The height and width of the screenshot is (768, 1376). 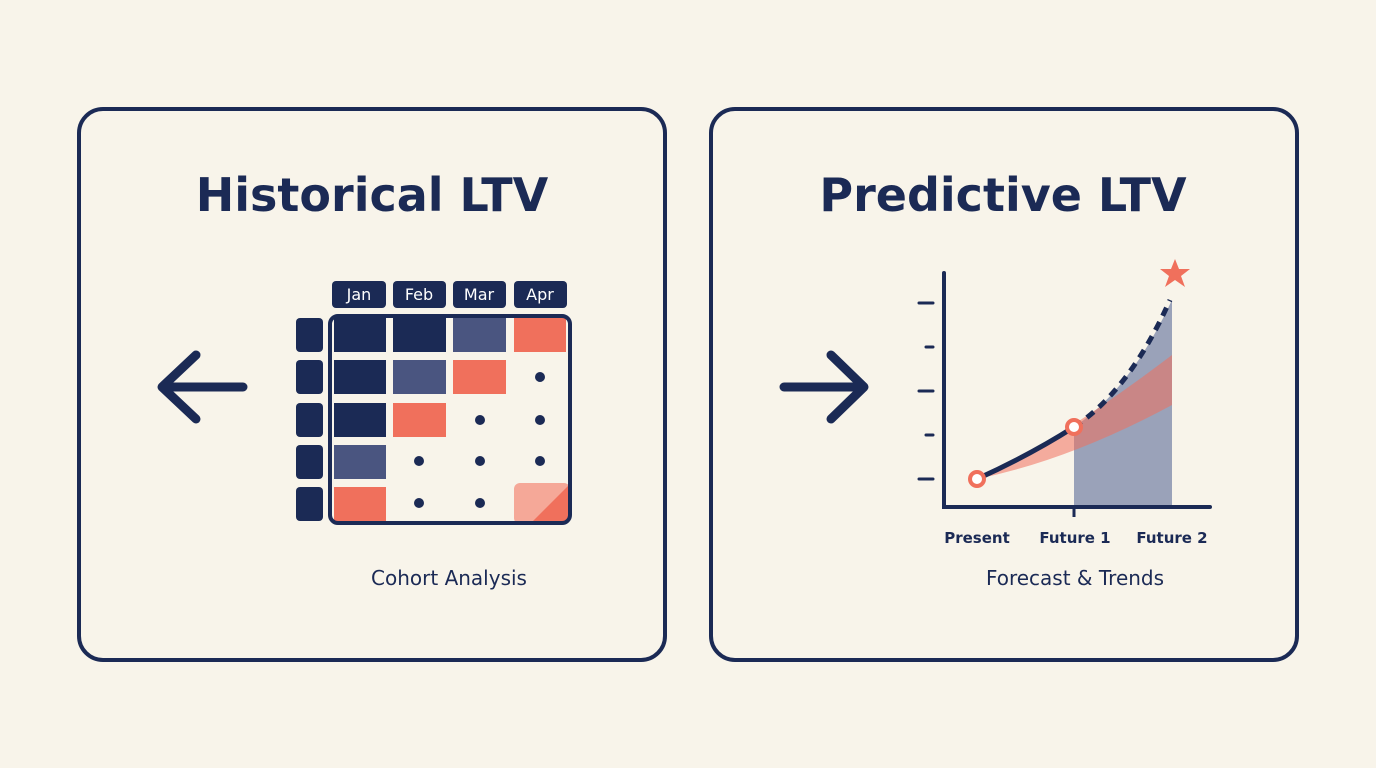 I want to click on x-label: Future 1, so click(x=1074, y=538).